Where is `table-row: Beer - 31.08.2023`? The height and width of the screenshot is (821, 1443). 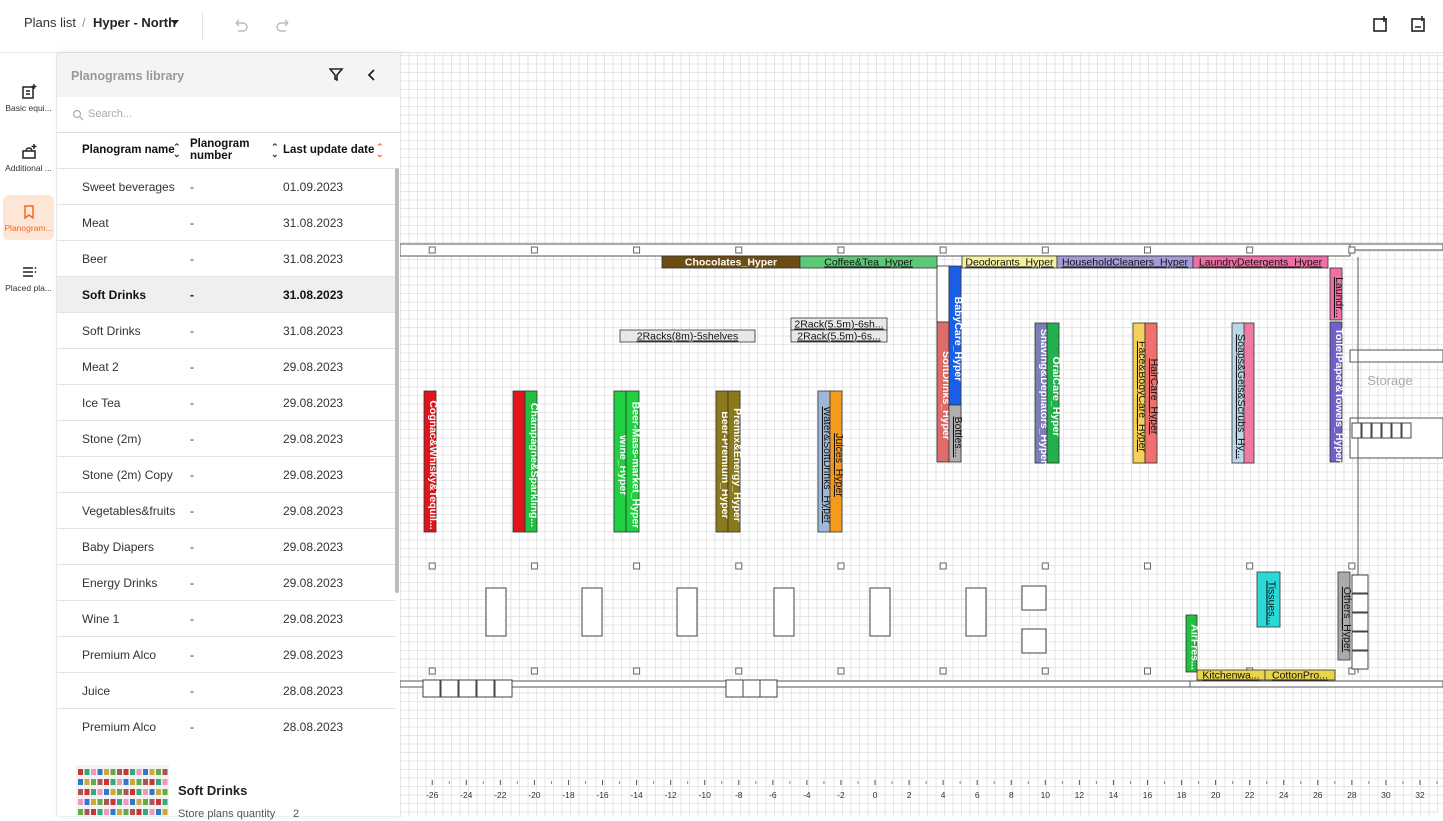
table-row: Beer - 31.08.2023 is located at coordinates (226, 259).